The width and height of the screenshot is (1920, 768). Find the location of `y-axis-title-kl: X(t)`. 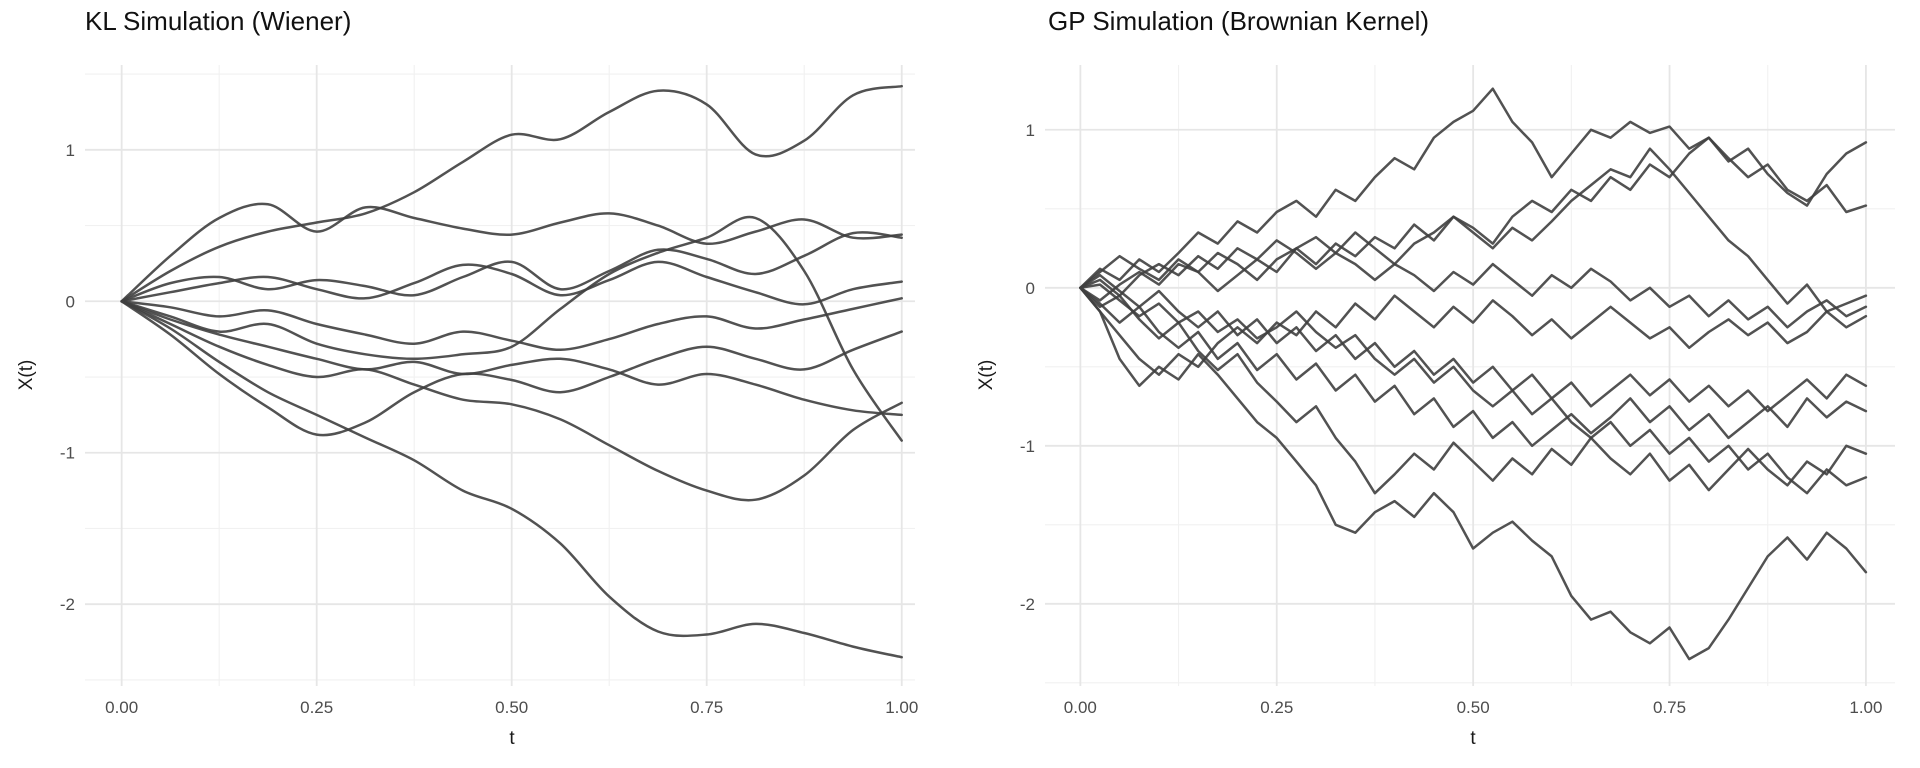

y-axis-title-kl: X(t) is located at coordinates (26, 375).